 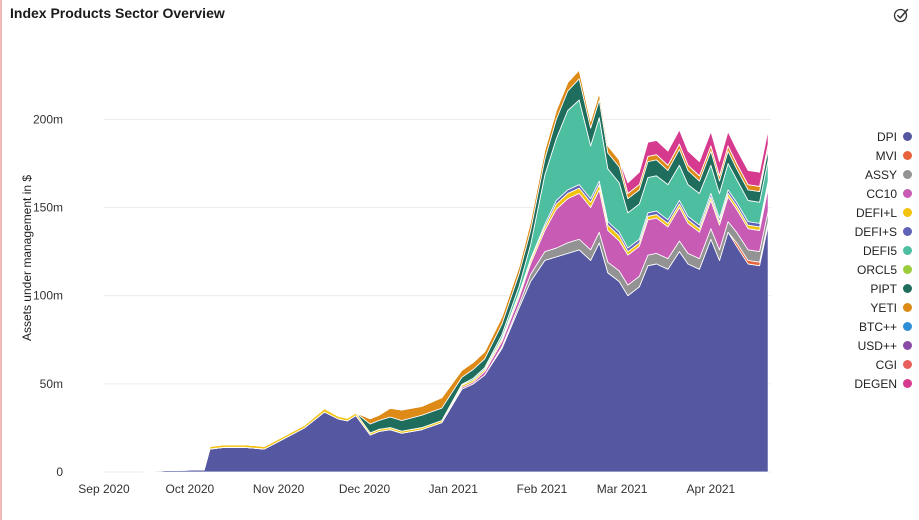 I want to click on y-tick-label: 150m, so click(x=48, y=208).